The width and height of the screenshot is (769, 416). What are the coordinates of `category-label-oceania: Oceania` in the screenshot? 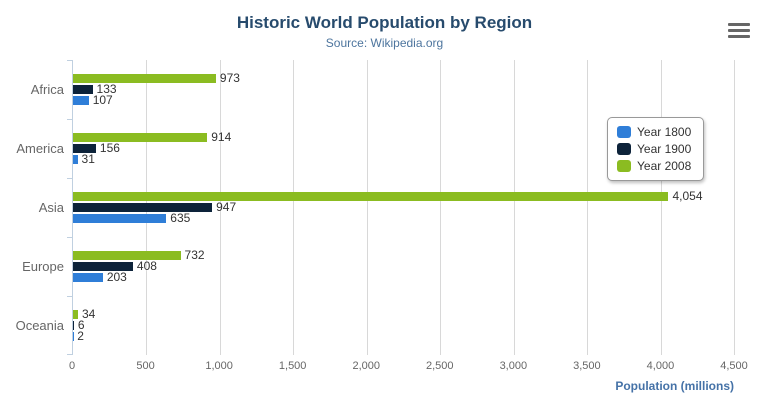 It's located at (39, 325).